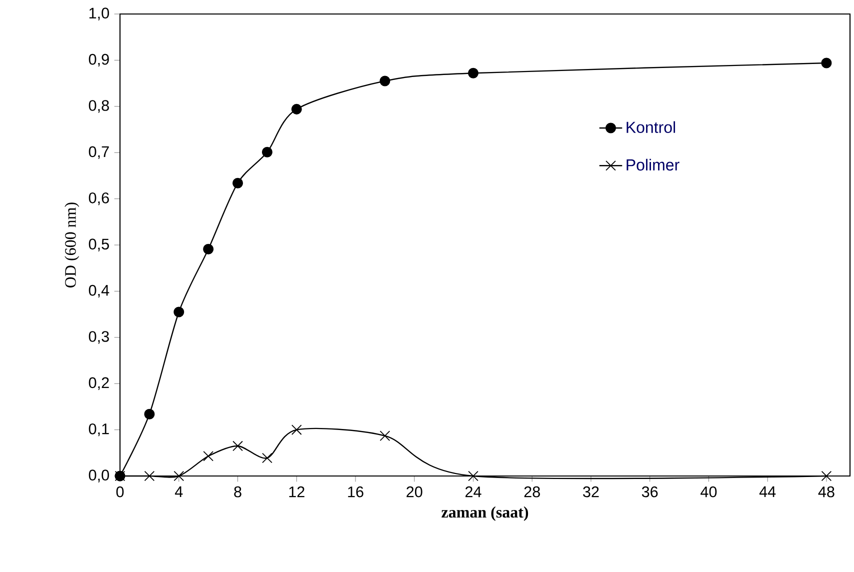 The width and height of the screenshot is (854, 572). What do you see at coordinates (98, 476) in the screenshot?
I see `y-tick-label: 0,0` at bounding box center [98, 476].